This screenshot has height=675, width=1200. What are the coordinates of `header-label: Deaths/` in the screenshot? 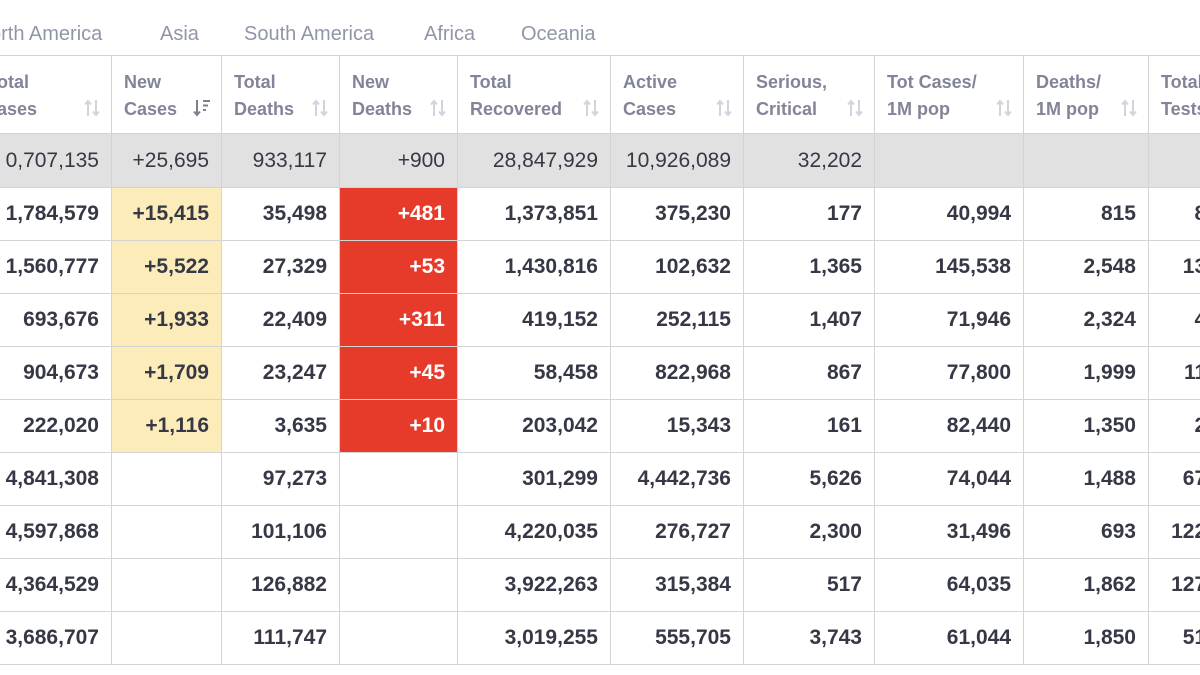 It's located at (1069, 82).